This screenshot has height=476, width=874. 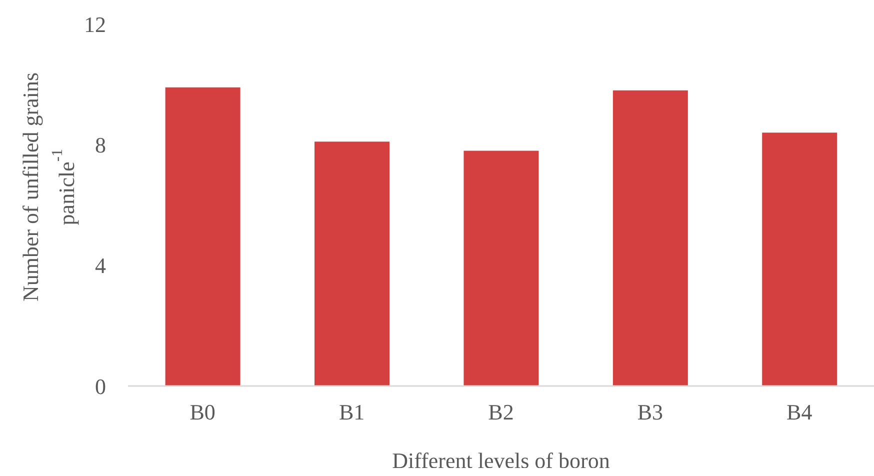 What do you see at coordinates (501, 412) in the screenshot?
I see `x-tick-label: B2` at bounding box center [501, 412].